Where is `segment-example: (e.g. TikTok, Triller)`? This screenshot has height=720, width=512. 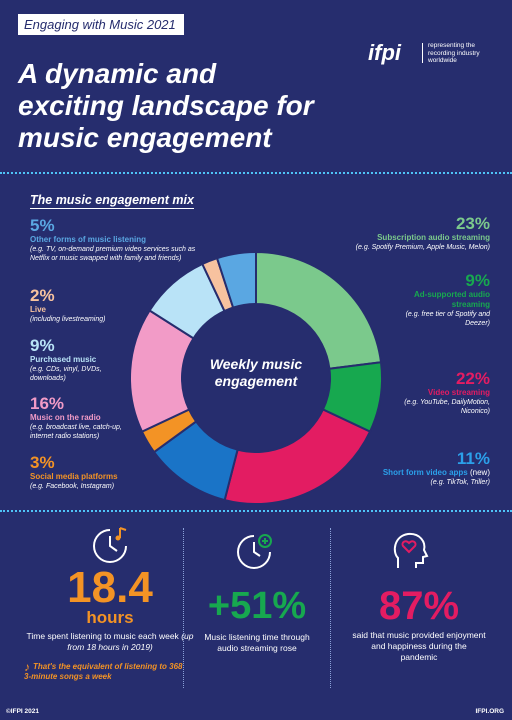 segment-example: (e.g. TikTok, Triller) is located at coordinates (460, 482).